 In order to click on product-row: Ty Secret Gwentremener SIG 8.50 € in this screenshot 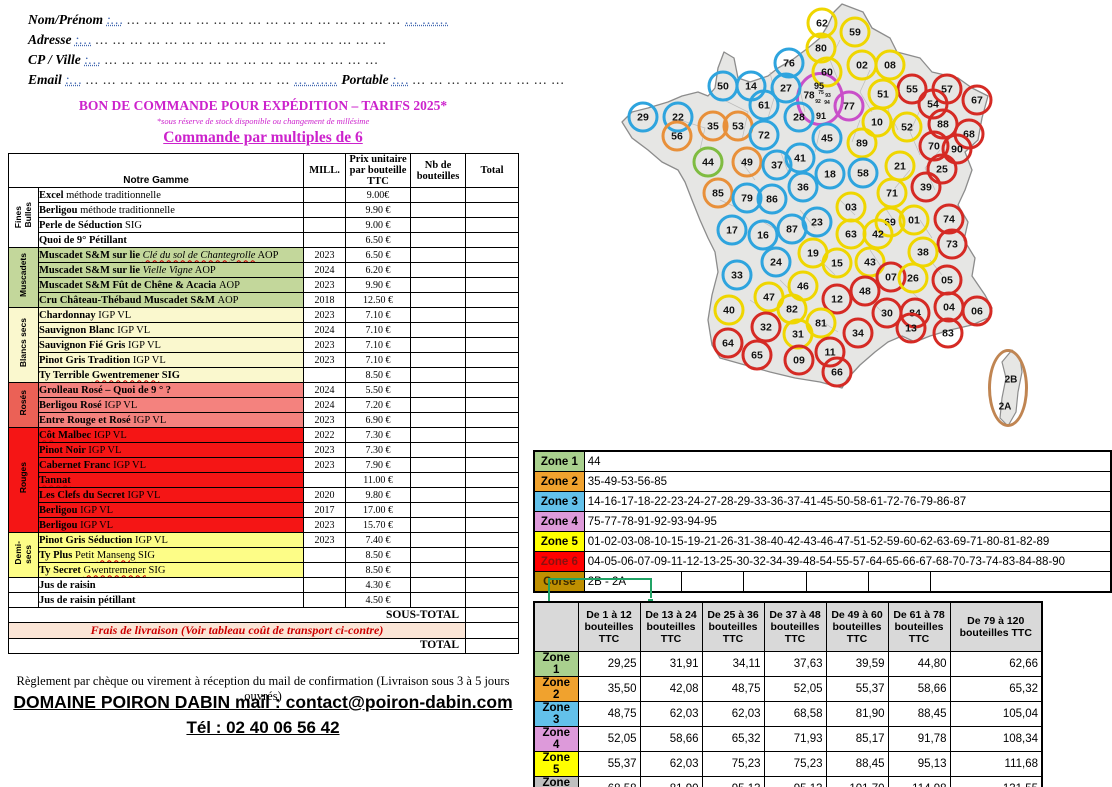, I will do `click(264, 570)`.